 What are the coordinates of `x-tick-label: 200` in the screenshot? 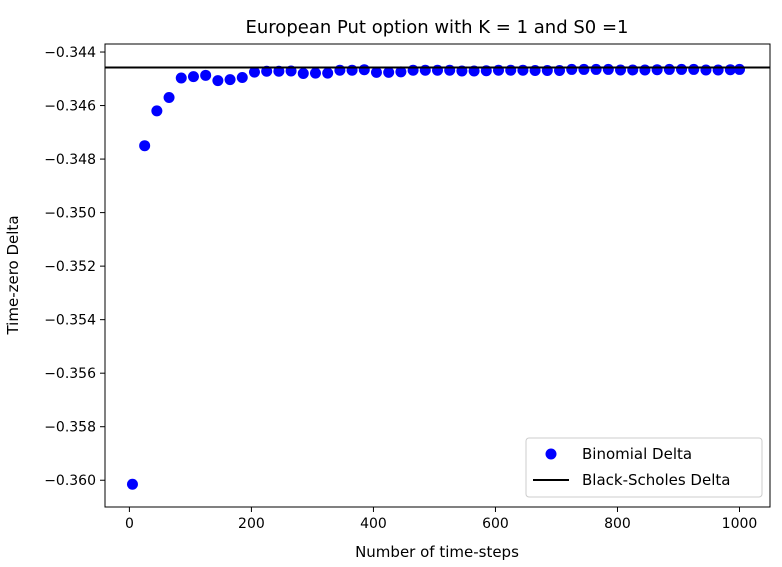 It's located at (251, 524).